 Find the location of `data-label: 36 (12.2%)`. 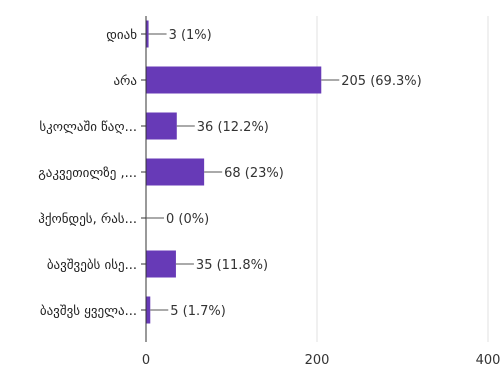

data-label: 36 (12.2%) is located at coordinates (233, 127).